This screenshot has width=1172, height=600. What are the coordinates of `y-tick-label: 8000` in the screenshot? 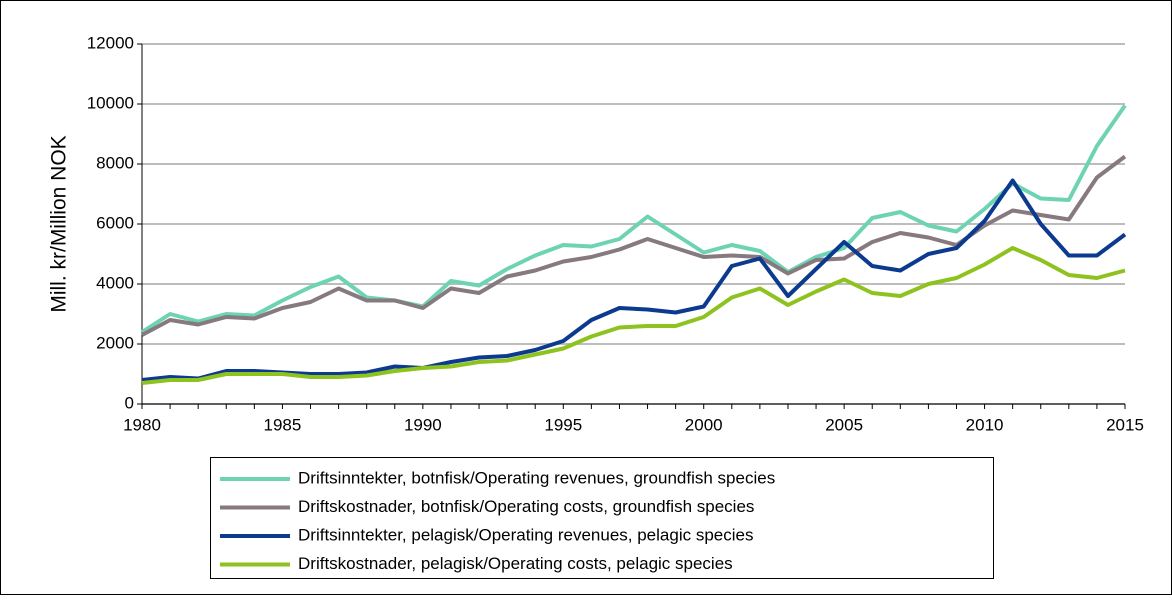 It's located at (115, 162).